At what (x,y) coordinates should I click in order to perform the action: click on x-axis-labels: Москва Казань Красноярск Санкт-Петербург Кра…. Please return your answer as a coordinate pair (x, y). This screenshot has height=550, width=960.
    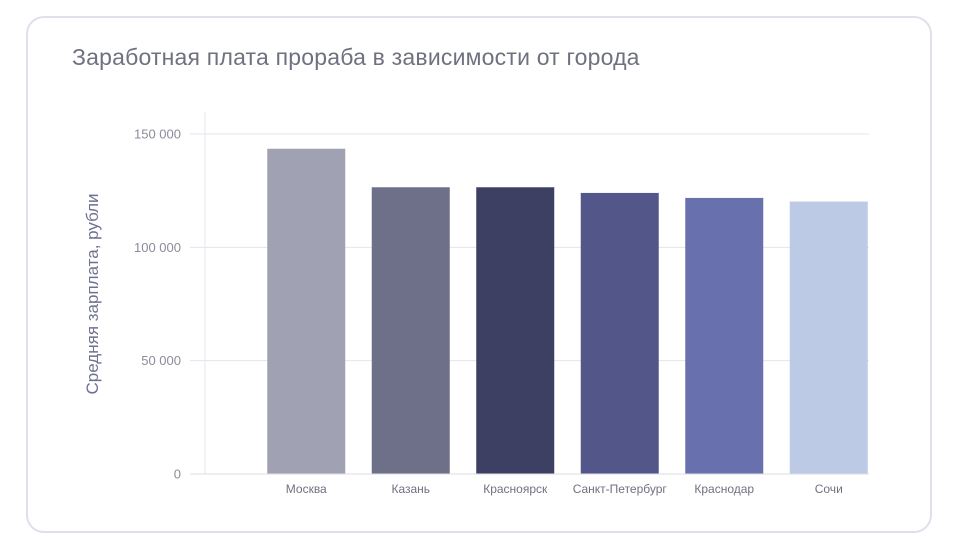
    Looking at the image, I should click on (564, 489).